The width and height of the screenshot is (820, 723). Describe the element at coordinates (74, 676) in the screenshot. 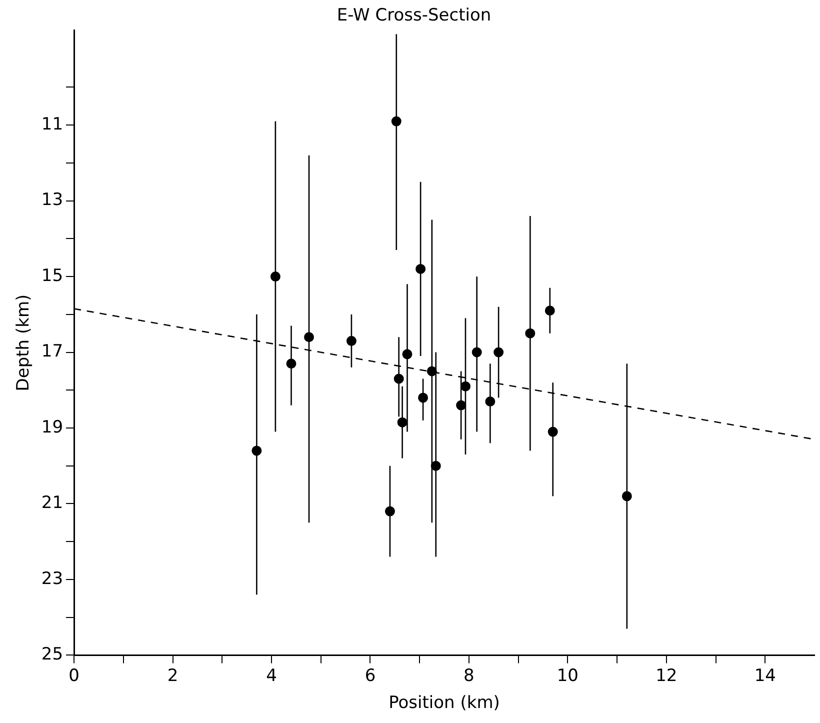

I see `x-tick-label: 0` at that location.